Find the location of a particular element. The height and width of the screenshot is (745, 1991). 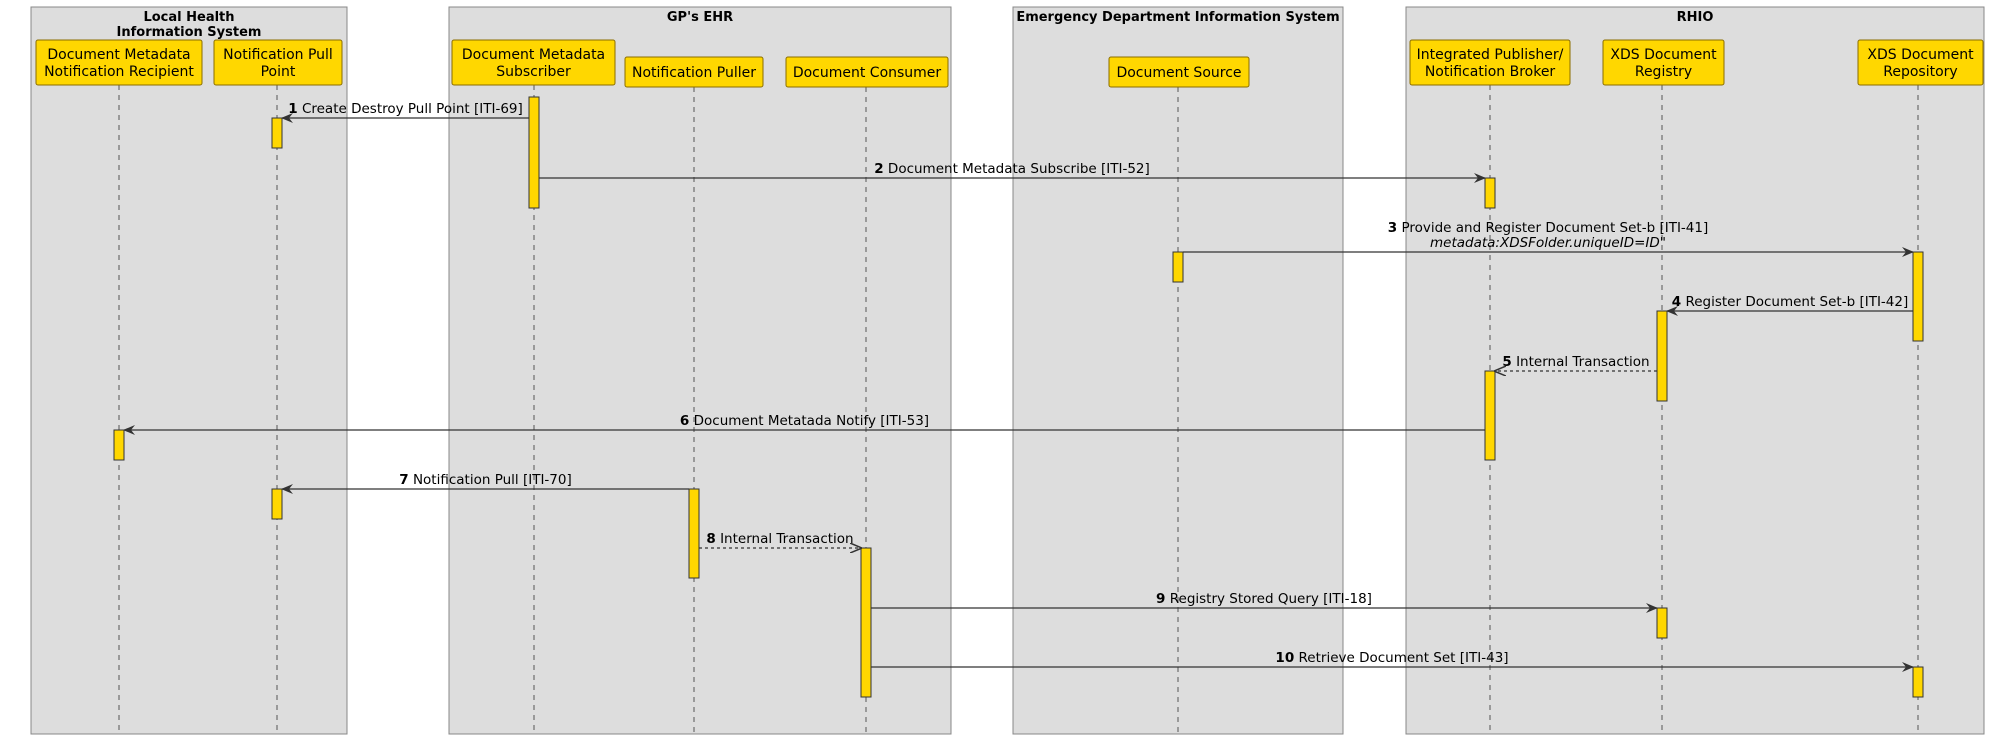

message-label: 10 Retrieve Document Set [ITI-43] is located at coordinates (1391, 658).